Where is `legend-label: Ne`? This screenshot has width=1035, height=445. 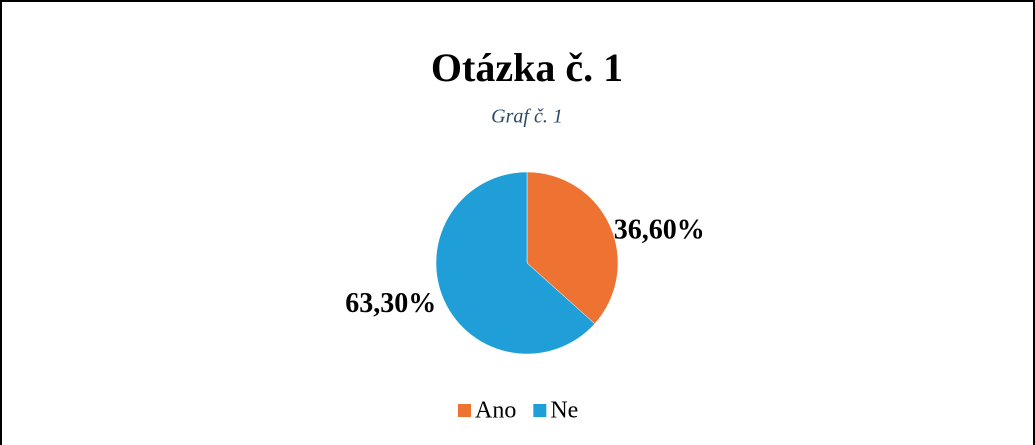
legend-label: Ne is located at coordinates (564, 411).